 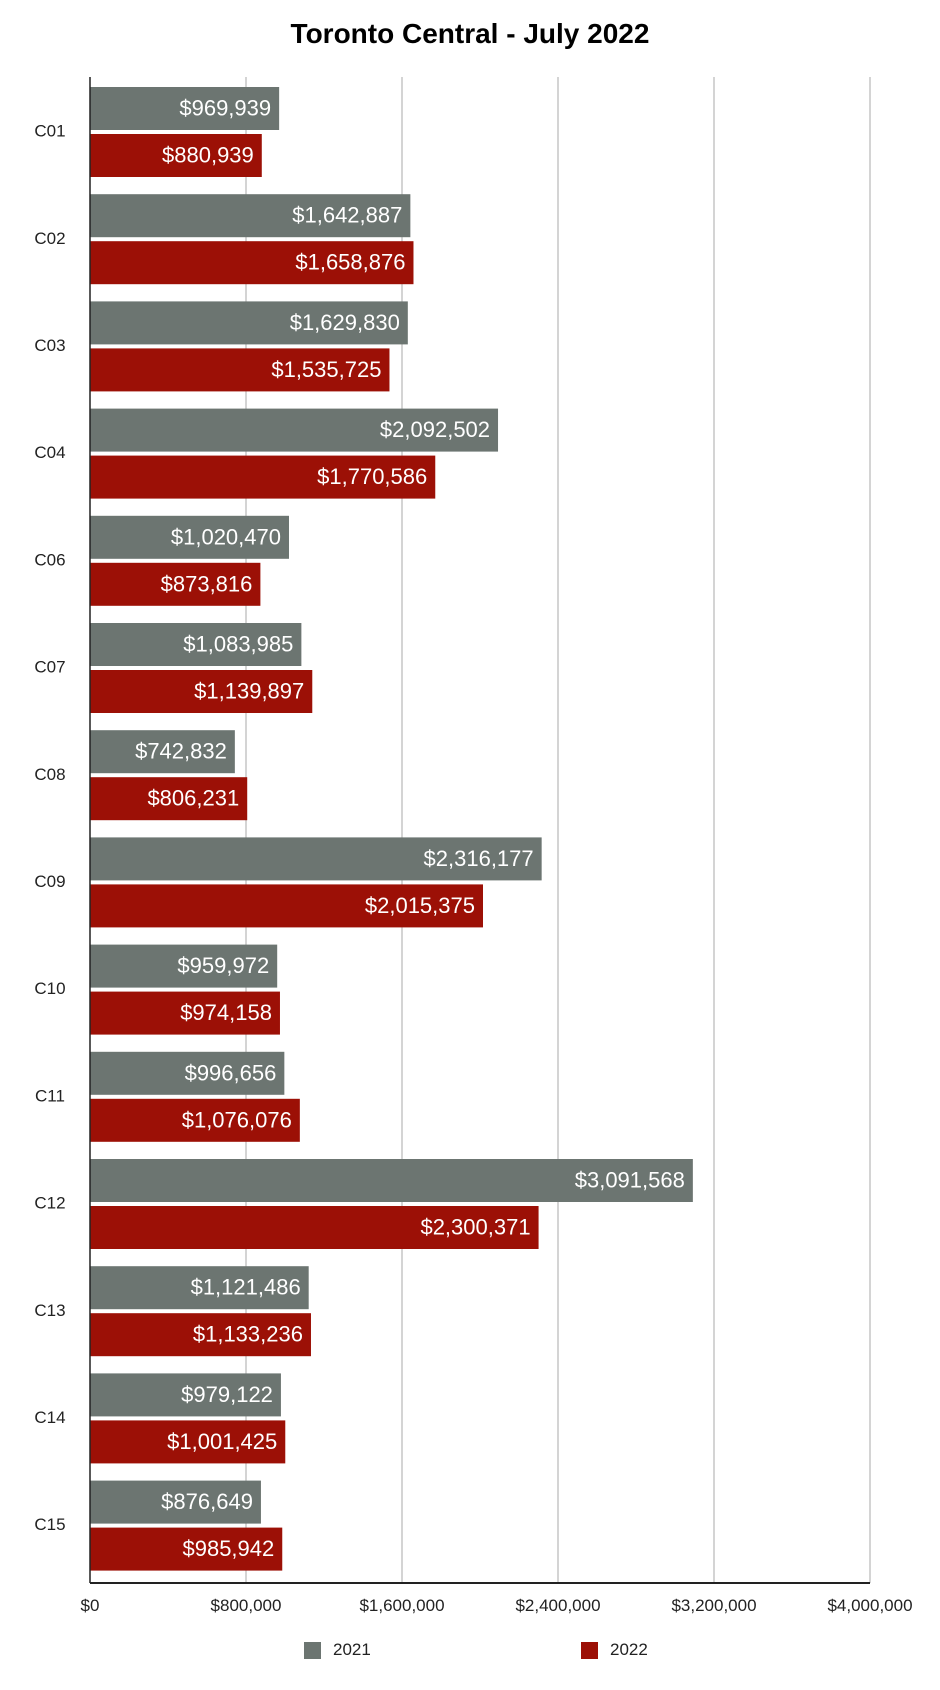 I want to click on category-label-C07: C07, so click(x=49, y=667).